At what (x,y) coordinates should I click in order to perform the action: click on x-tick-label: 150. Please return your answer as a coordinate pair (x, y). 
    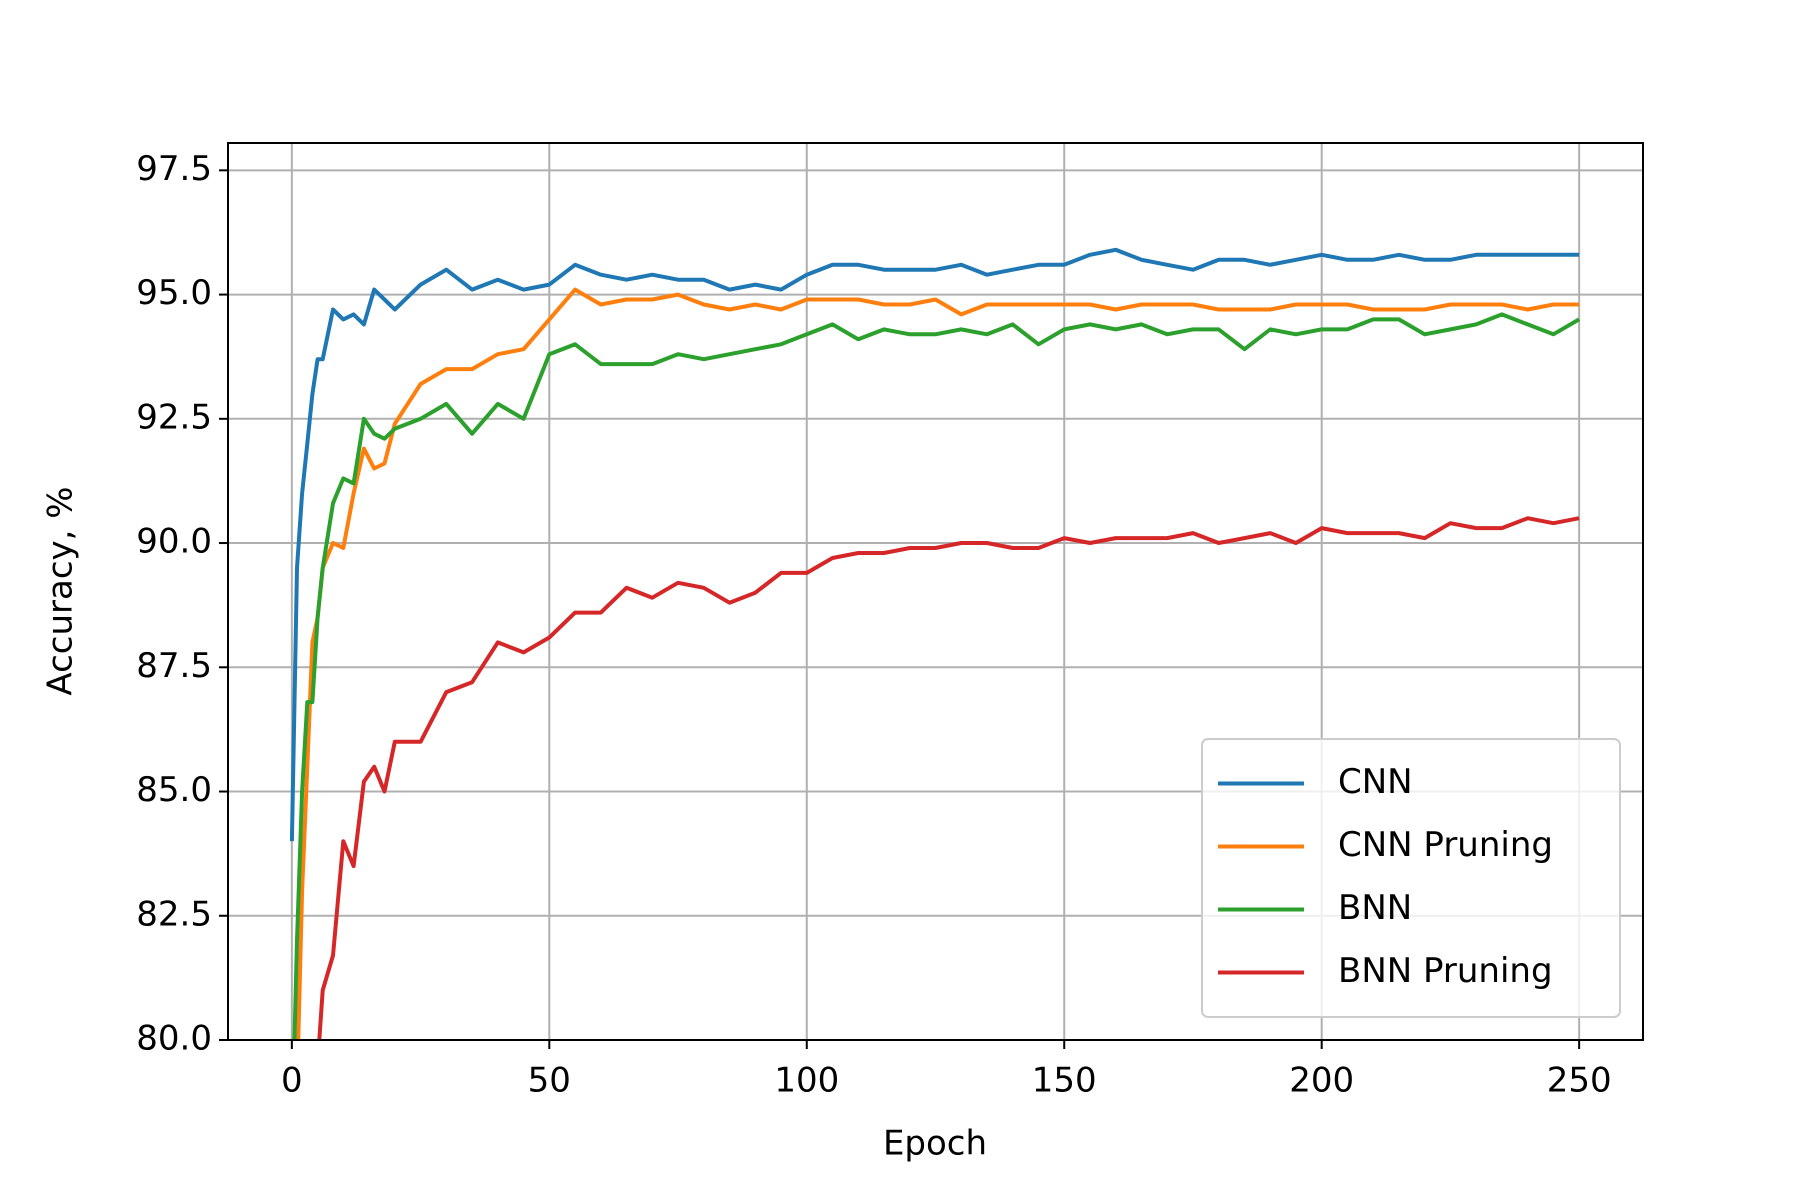
    Looking at the image, I should click on (1064, 1081).